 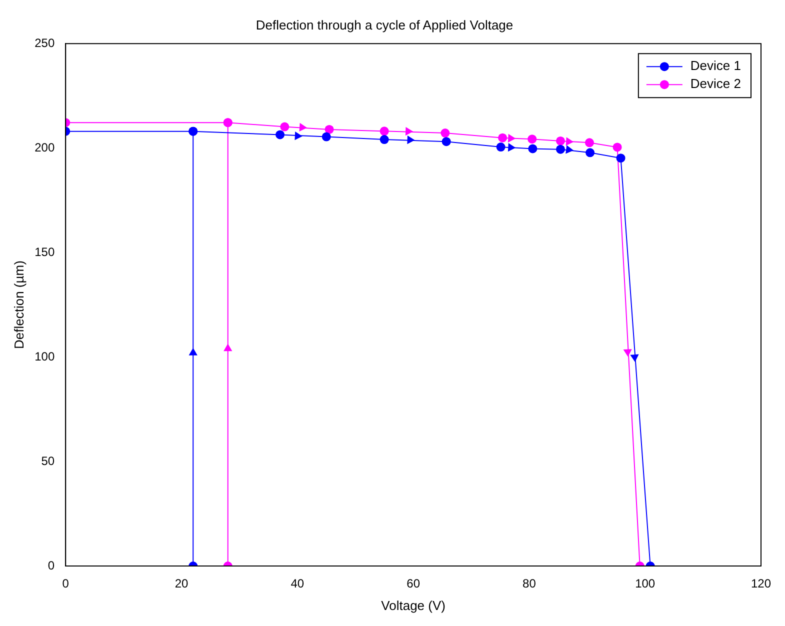 What do you see at coordinates (44, 43) in the screenshot?
I see `y-tick-label: 250` at bounding box center [44, 43].